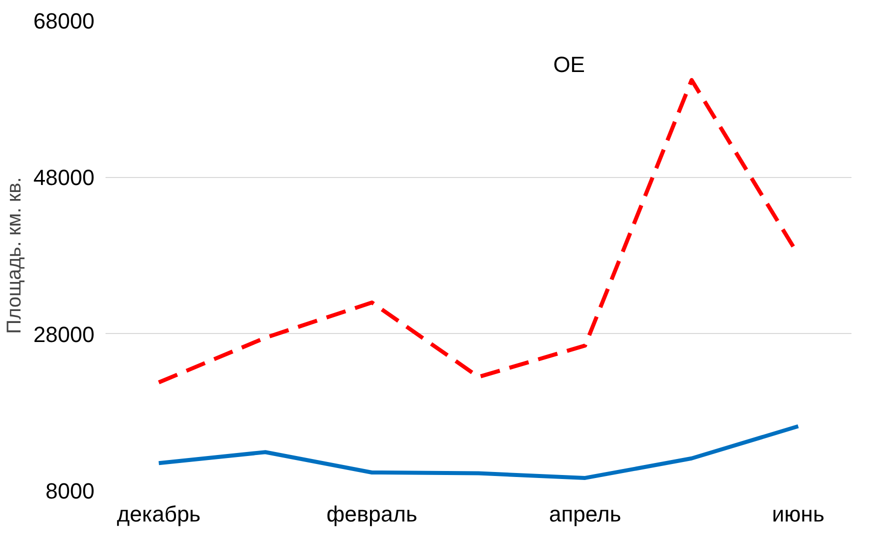 This screenshot has height=550, width=881. I want to click on y-axis-title: Площадь. км. кв., so click(14, 255).